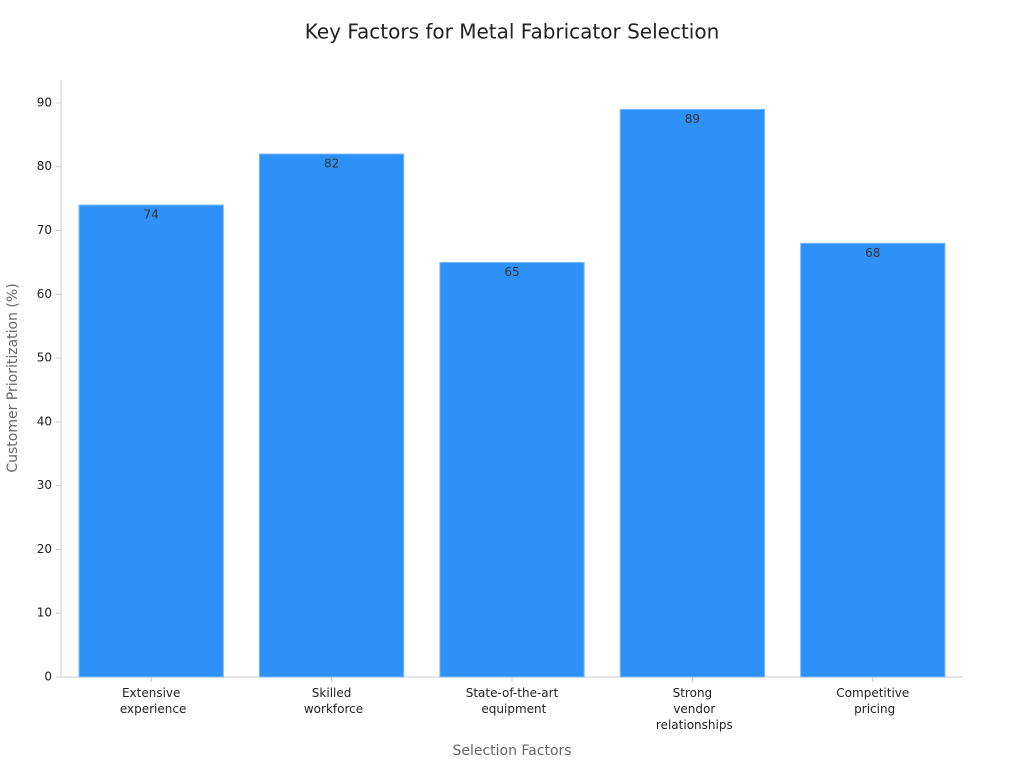 This screenshot has height=768, width=1024. Describe the element at coordinates (692, 119) in the screenshot. I see `value-label: 89` at that location.